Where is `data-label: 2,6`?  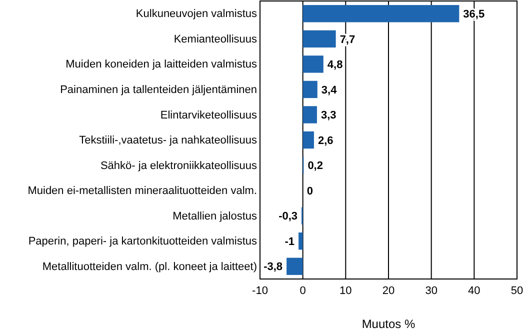 data-label: 2,6 is located at coordinates (326, 140).